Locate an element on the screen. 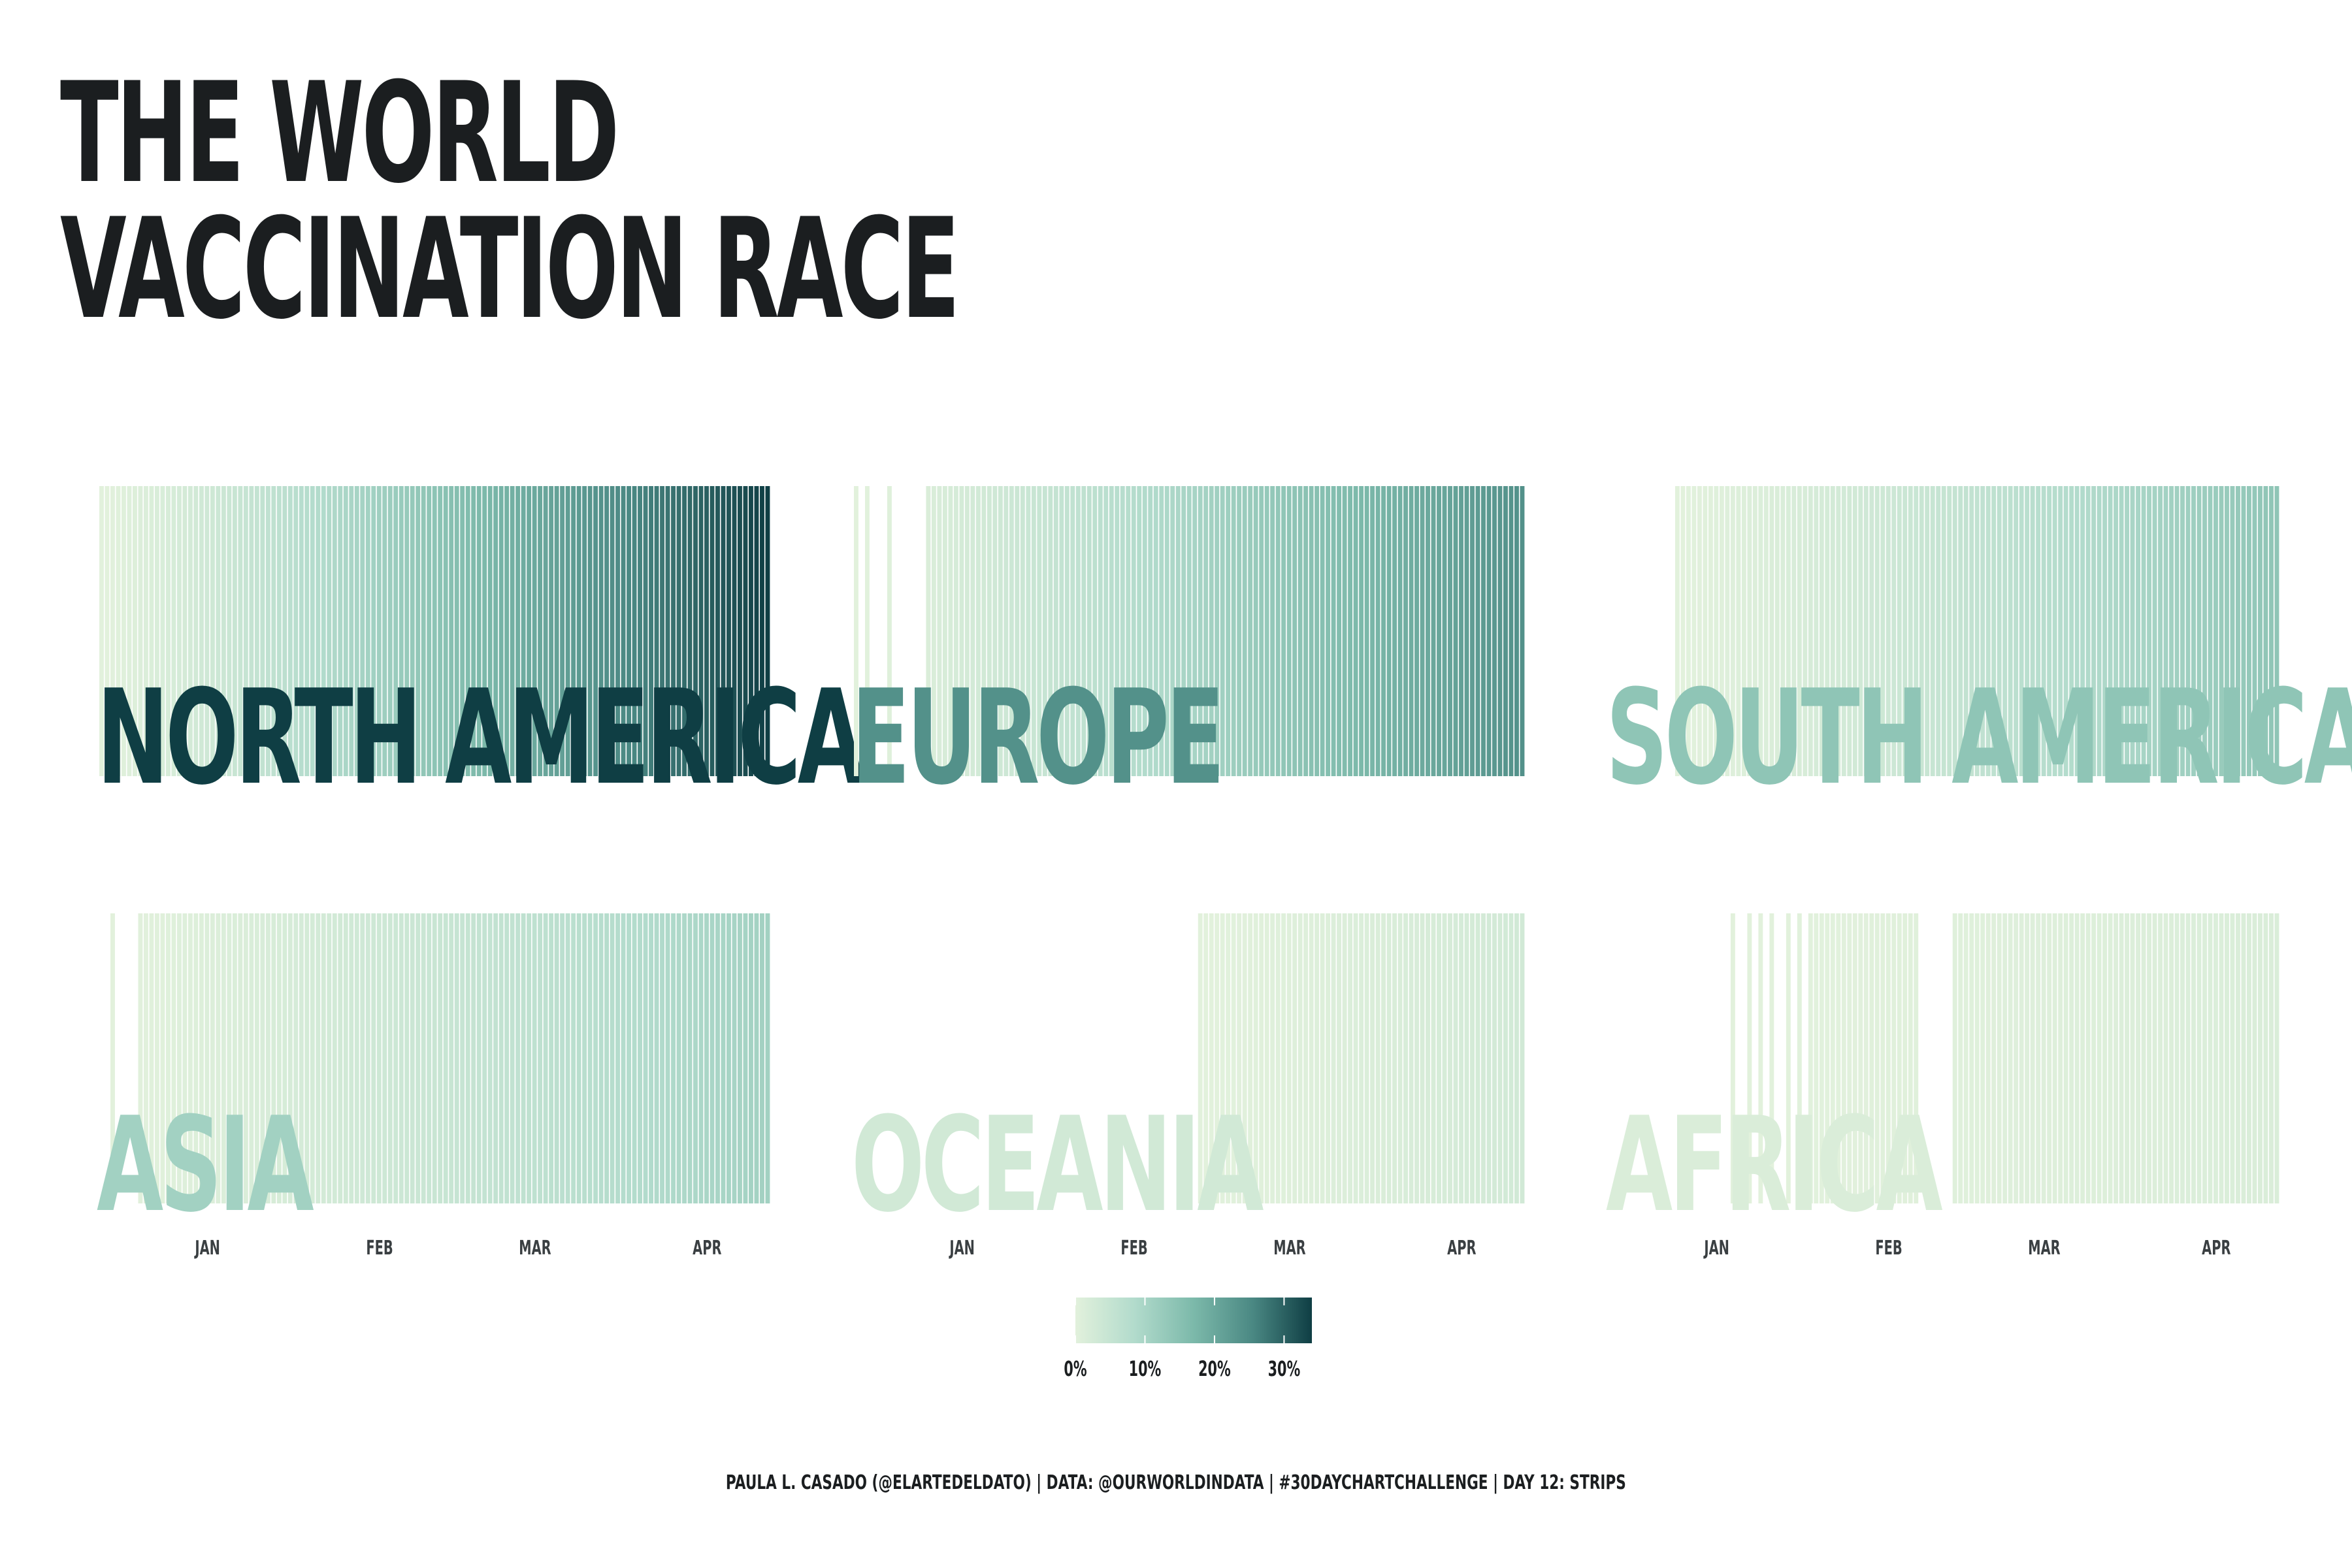 The height and width of the screenshot is (1568, 2352). panel-south-america: SOUTH AMERICA is located at coordinates (1979, 649).